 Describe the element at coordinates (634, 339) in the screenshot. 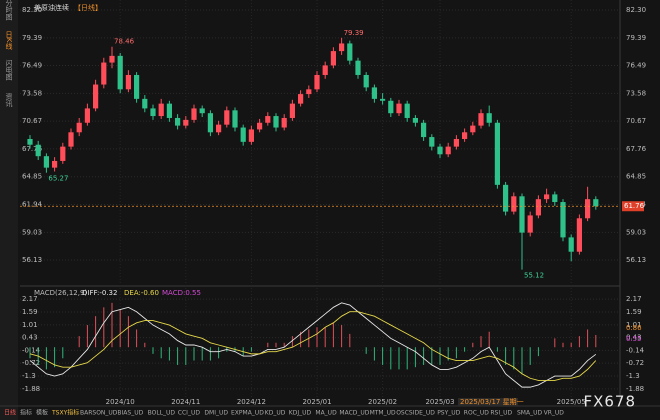

I see `macd-tag: 0.55` at that location.